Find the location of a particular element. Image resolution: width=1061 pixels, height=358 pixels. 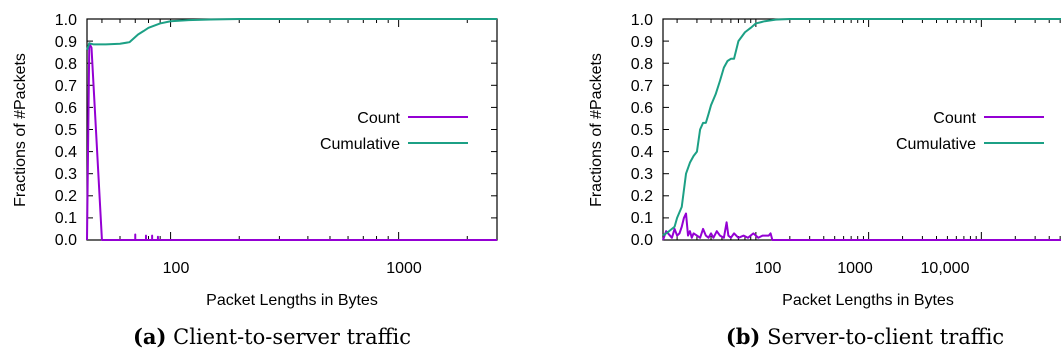

x-tick-labels: 100 1000 10,000 is located at coordinates (862, 268).